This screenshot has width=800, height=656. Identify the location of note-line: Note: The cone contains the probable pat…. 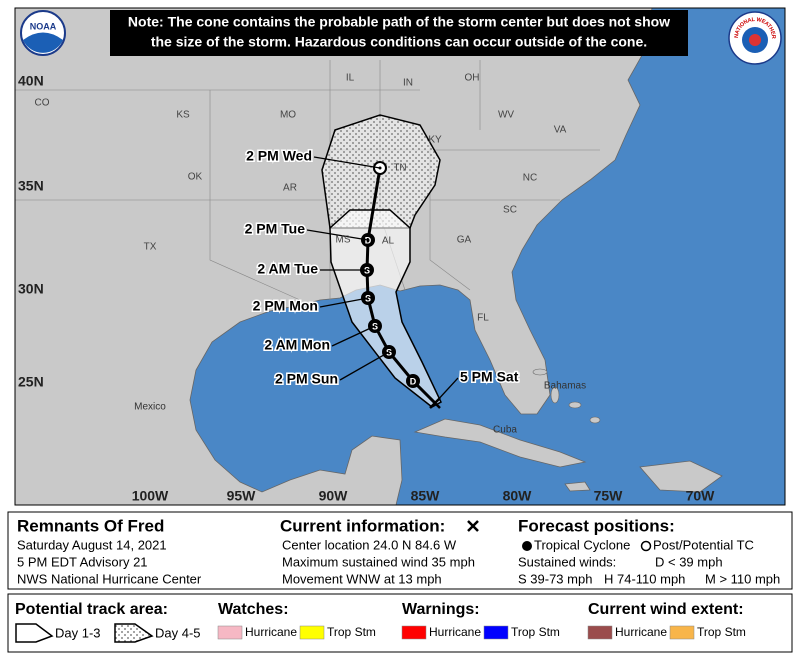
(399, 22).